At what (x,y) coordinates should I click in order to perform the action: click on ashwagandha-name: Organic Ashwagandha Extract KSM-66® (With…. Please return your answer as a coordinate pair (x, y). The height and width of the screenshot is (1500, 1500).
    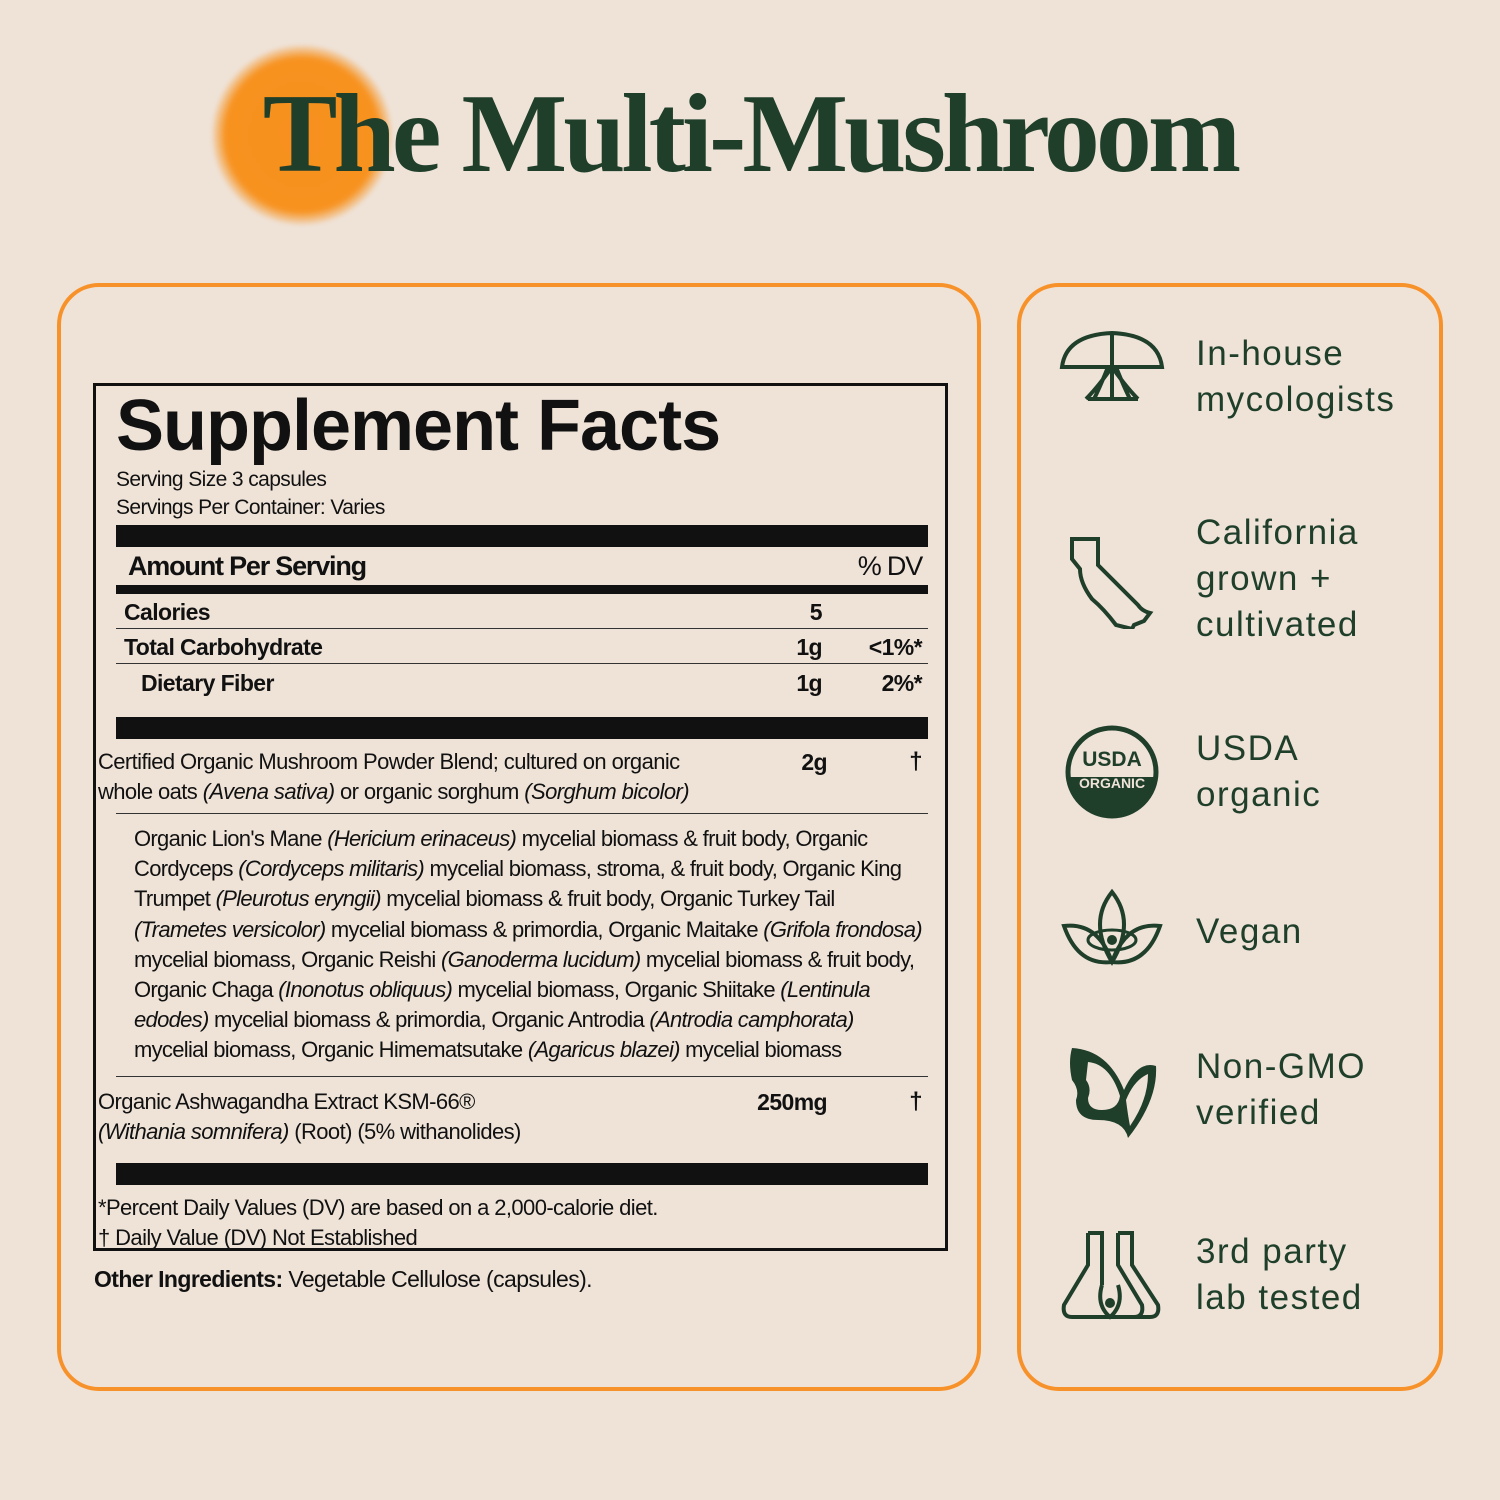
    Looking at the image, I should click on (412, 1117).